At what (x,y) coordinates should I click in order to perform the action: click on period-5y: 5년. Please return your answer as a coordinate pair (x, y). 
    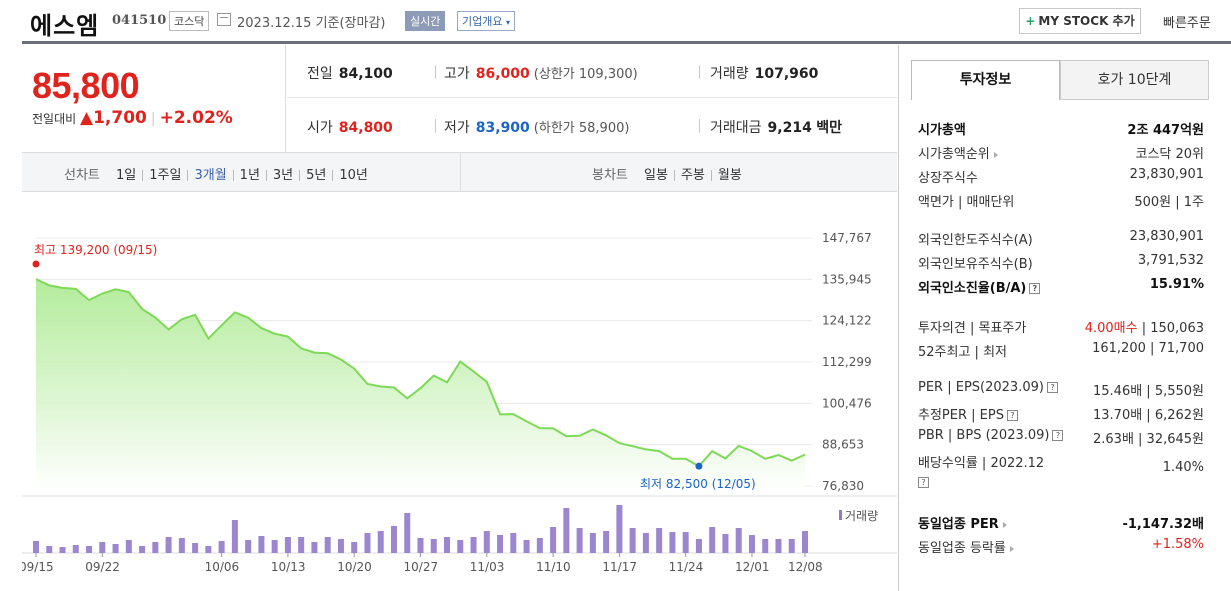
    Looking at the image, I should click on (316, 175).